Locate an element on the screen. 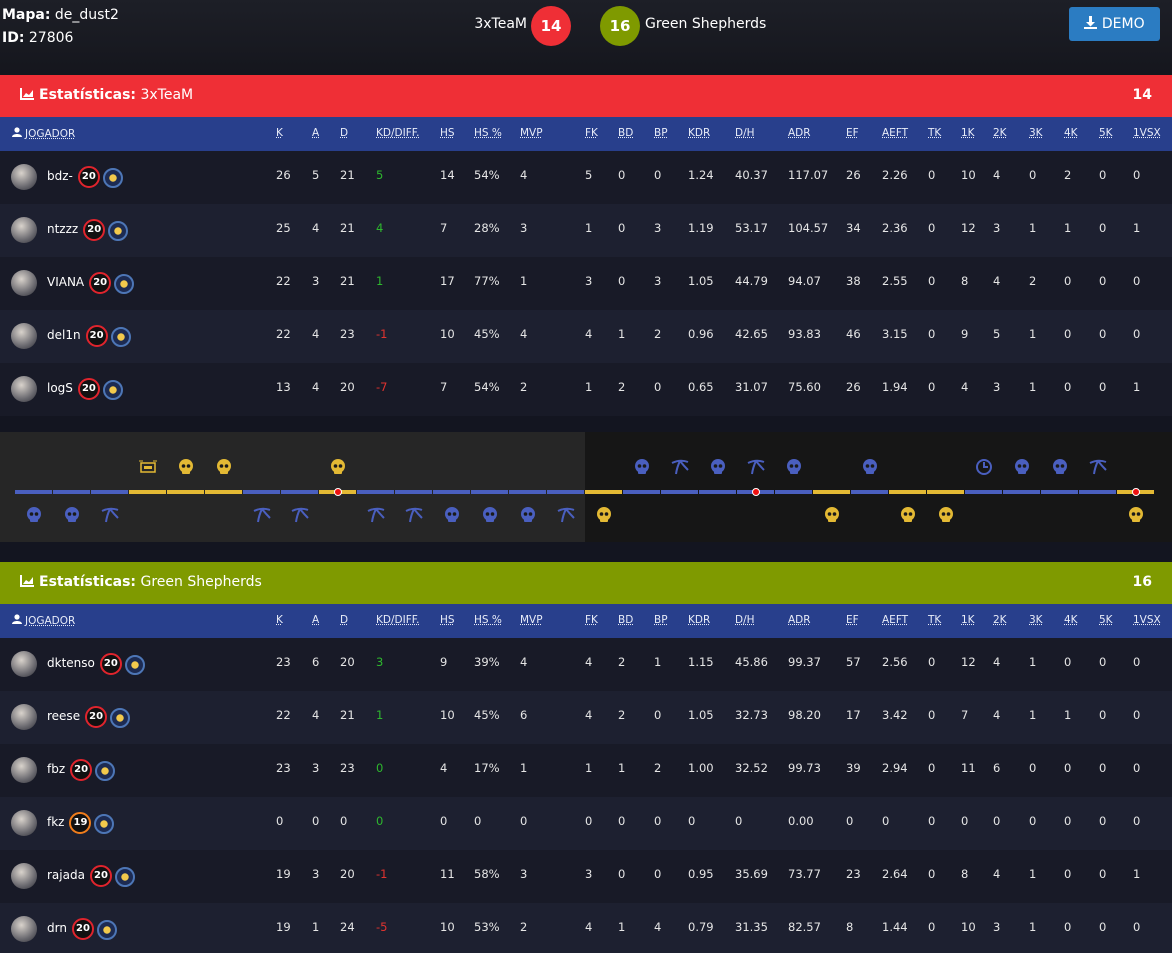 This screenshot has height=953, width=1172. team-title: Estatísticas: Green Shepherds is located at coordinates (141, 582).